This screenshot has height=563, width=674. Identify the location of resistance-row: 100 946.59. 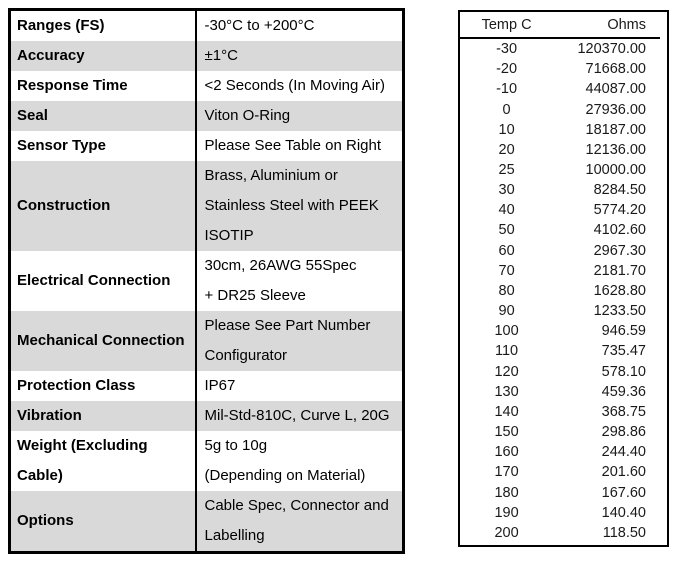
(563, 331).